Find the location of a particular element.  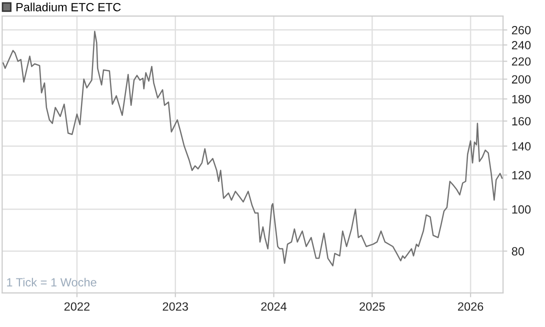

y-tick-label: 160 is located at coordinates (521, 121).